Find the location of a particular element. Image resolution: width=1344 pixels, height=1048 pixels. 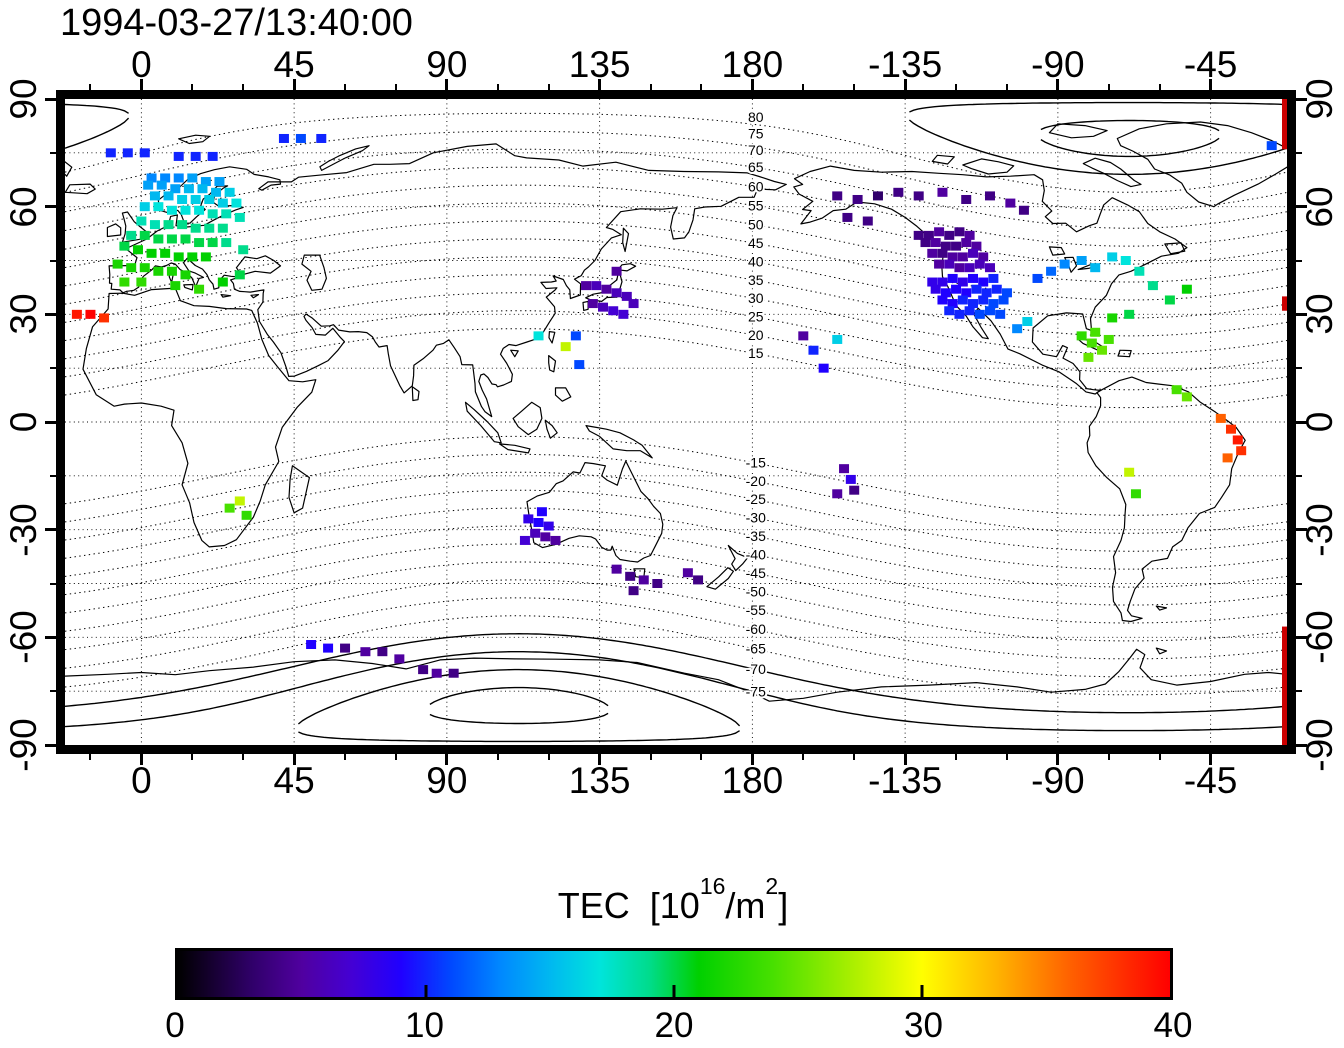

edge-mark is located at coordinates (1284, 303).